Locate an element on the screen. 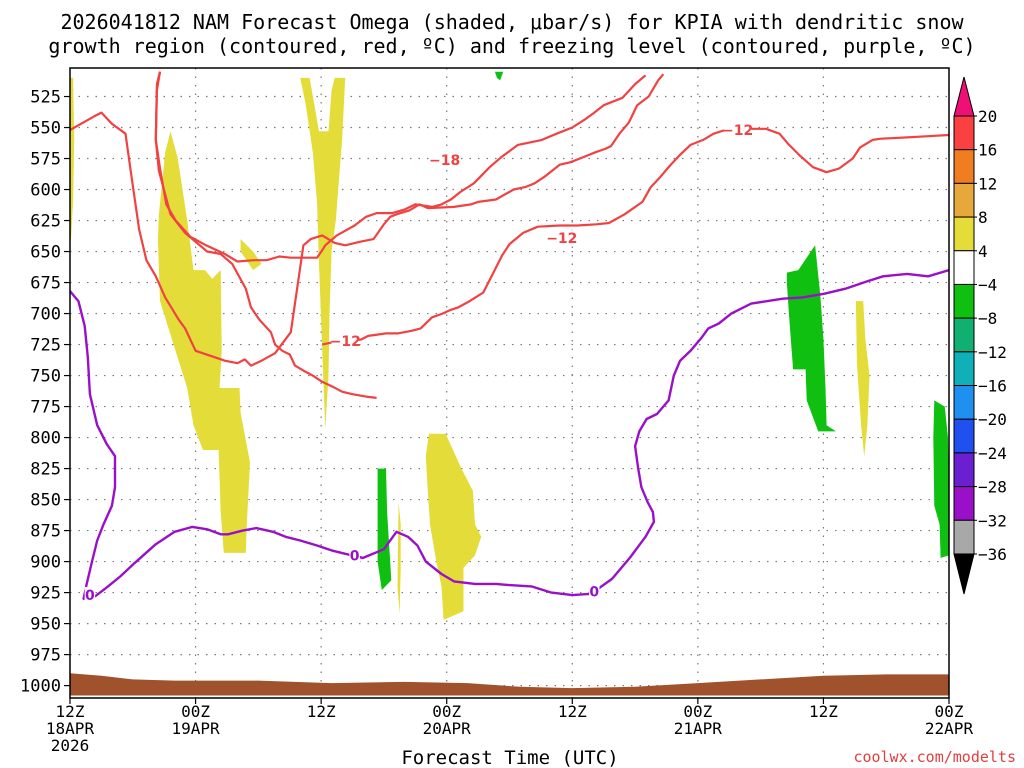  y-tick-label-850: 850 is located at coordinates (45, 501).